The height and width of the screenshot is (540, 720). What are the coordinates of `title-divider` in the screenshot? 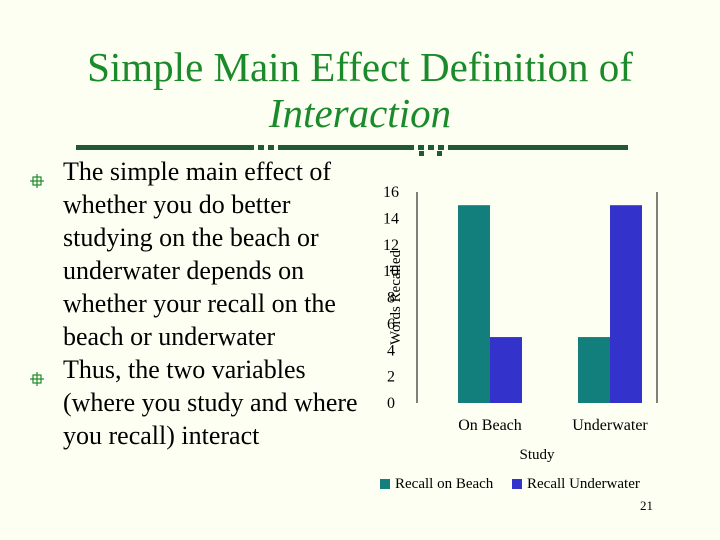 It's located at (352, 150).